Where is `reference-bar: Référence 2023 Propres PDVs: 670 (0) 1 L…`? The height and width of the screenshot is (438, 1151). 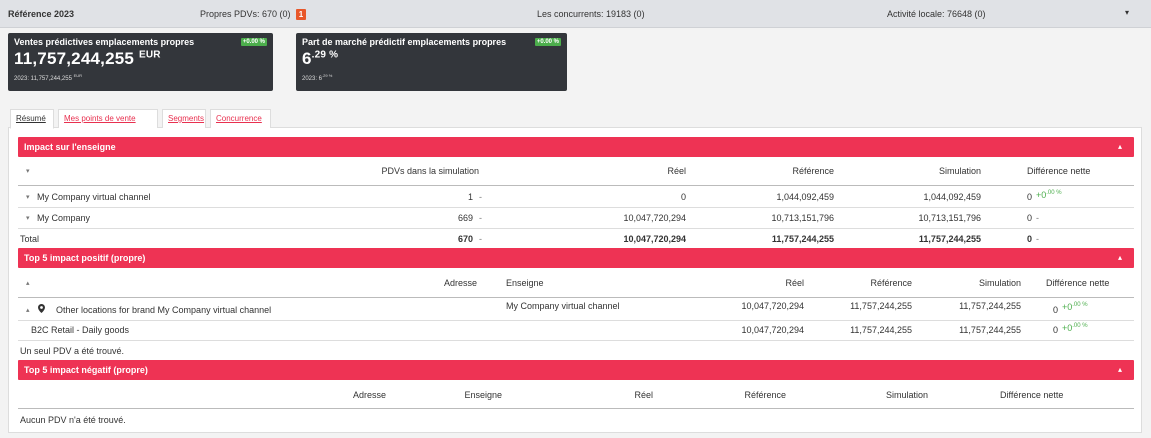 reference-bar: Référence 2023 Propres PDVs: 670 (0) 1 L… is located at coordinates (575, 14).